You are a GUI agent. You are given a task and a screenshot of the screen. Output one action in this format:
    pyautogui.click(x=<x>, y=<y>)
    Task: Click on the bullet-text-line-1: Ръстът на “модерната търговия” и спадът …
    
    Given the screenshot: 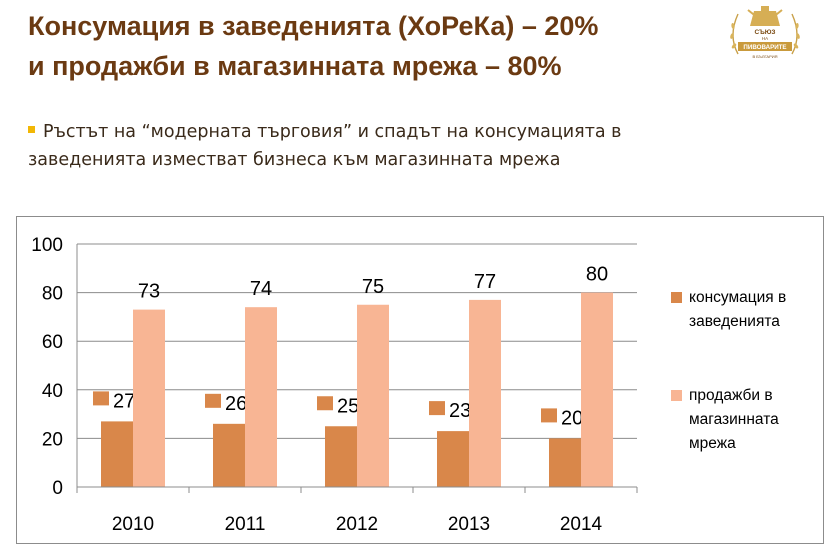 What is the action you would take?
    pyautogui.click(x=332, y=132)
    